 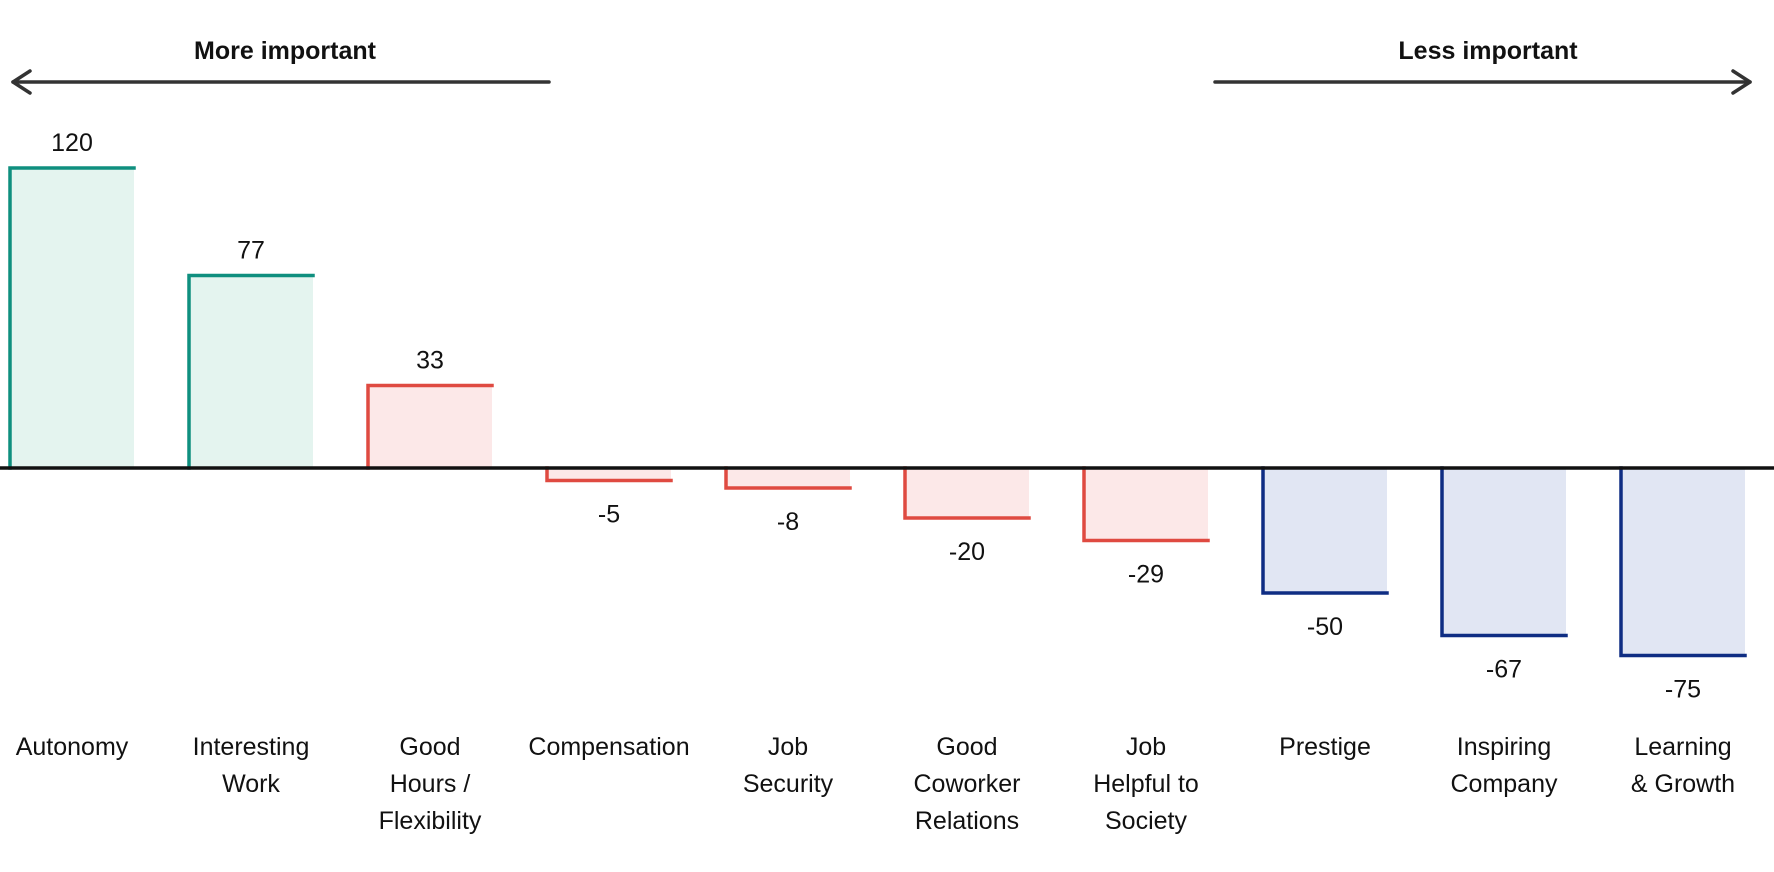 I want to click on bar-interesting-work, so click(x=251, y=371).